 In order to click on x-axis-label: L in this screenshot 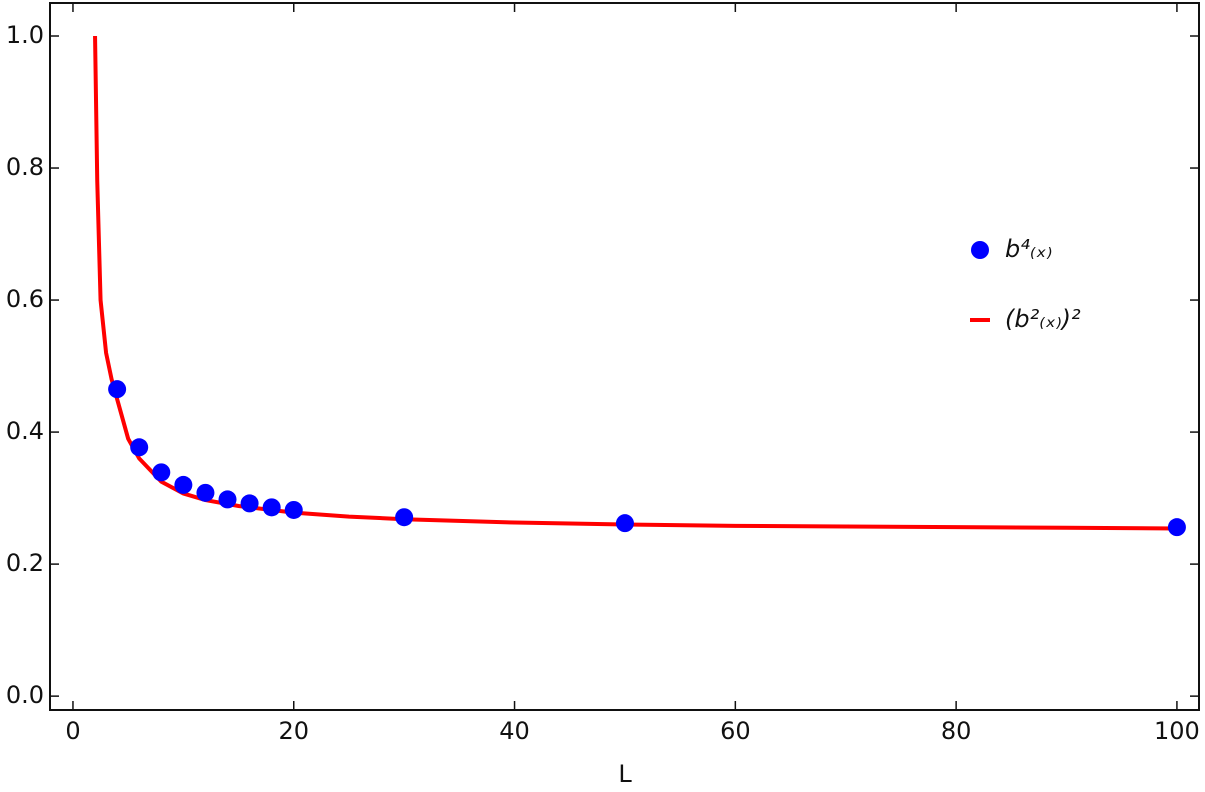, I will do `click(625, 774)`.